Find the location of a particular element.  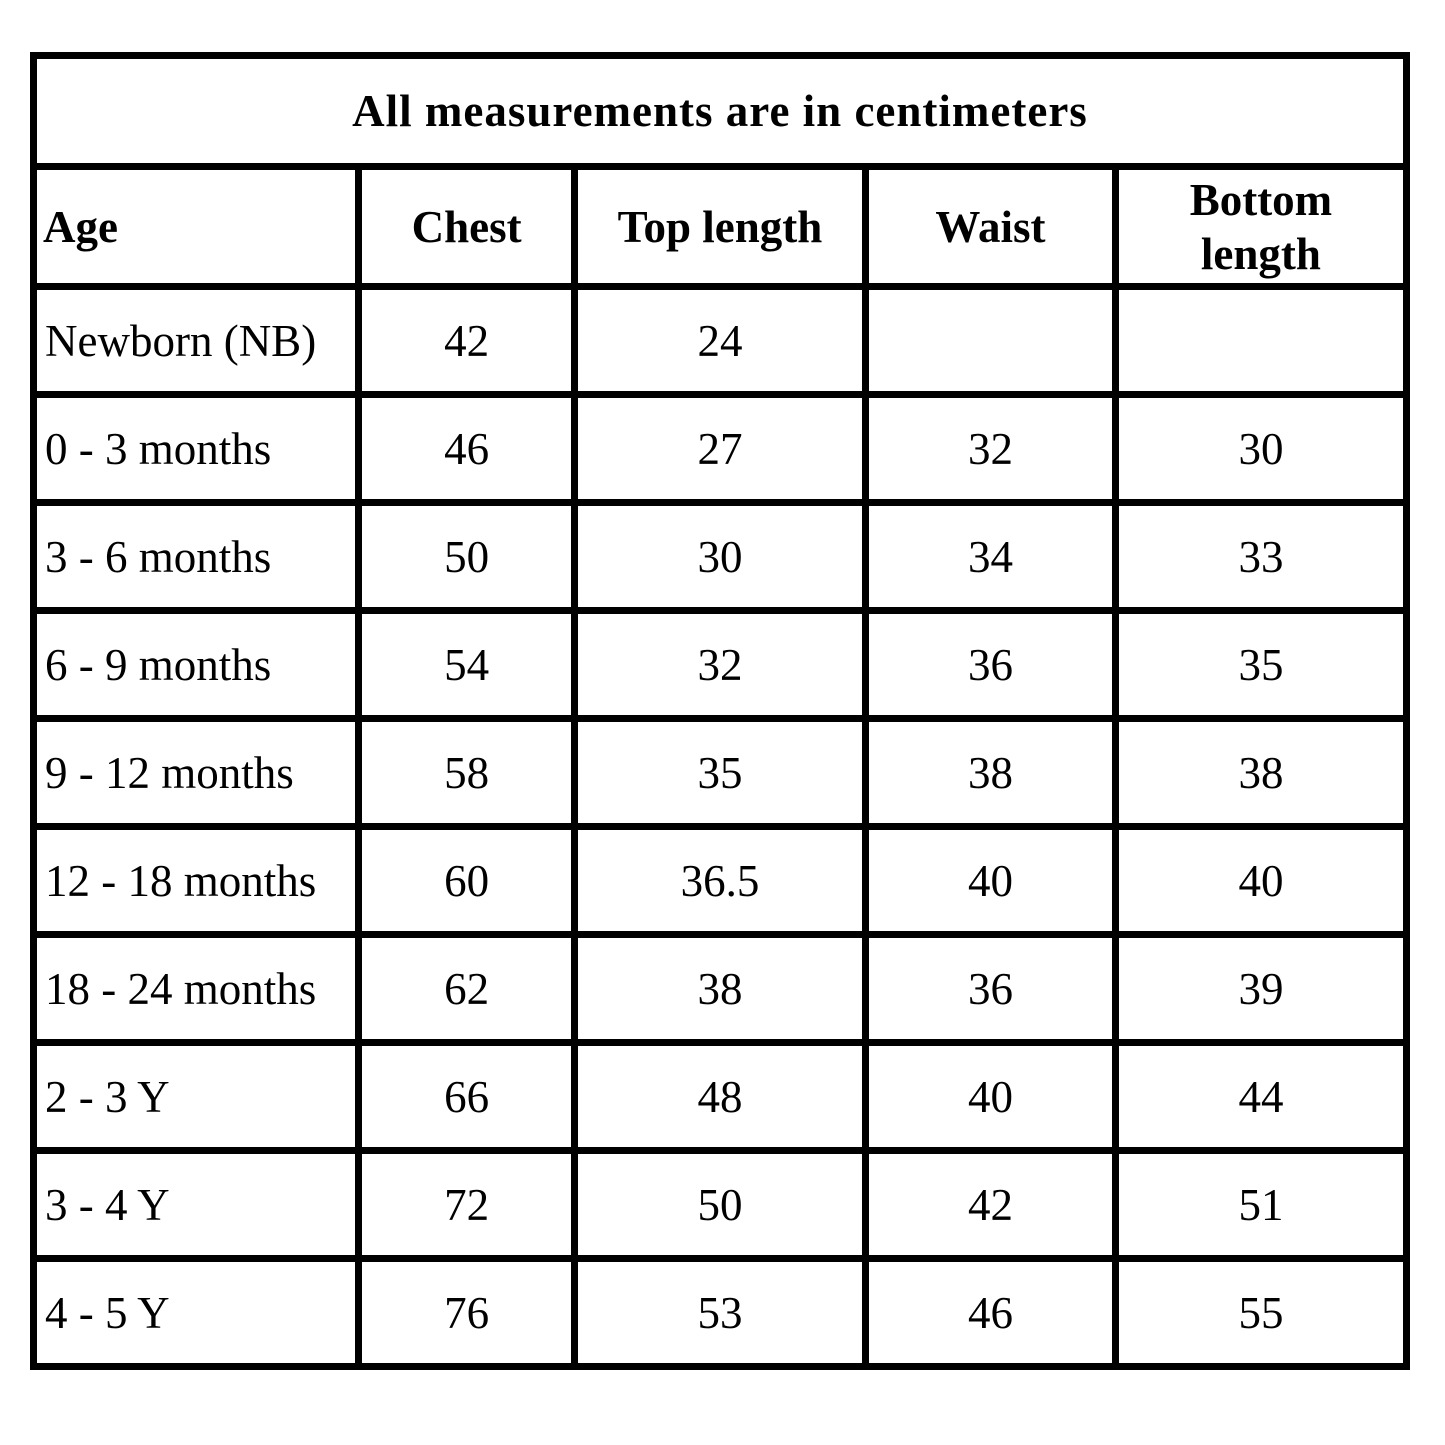

table-row-newborn: Newborn (NB) 42 24 is located at coordinates (720, 340).